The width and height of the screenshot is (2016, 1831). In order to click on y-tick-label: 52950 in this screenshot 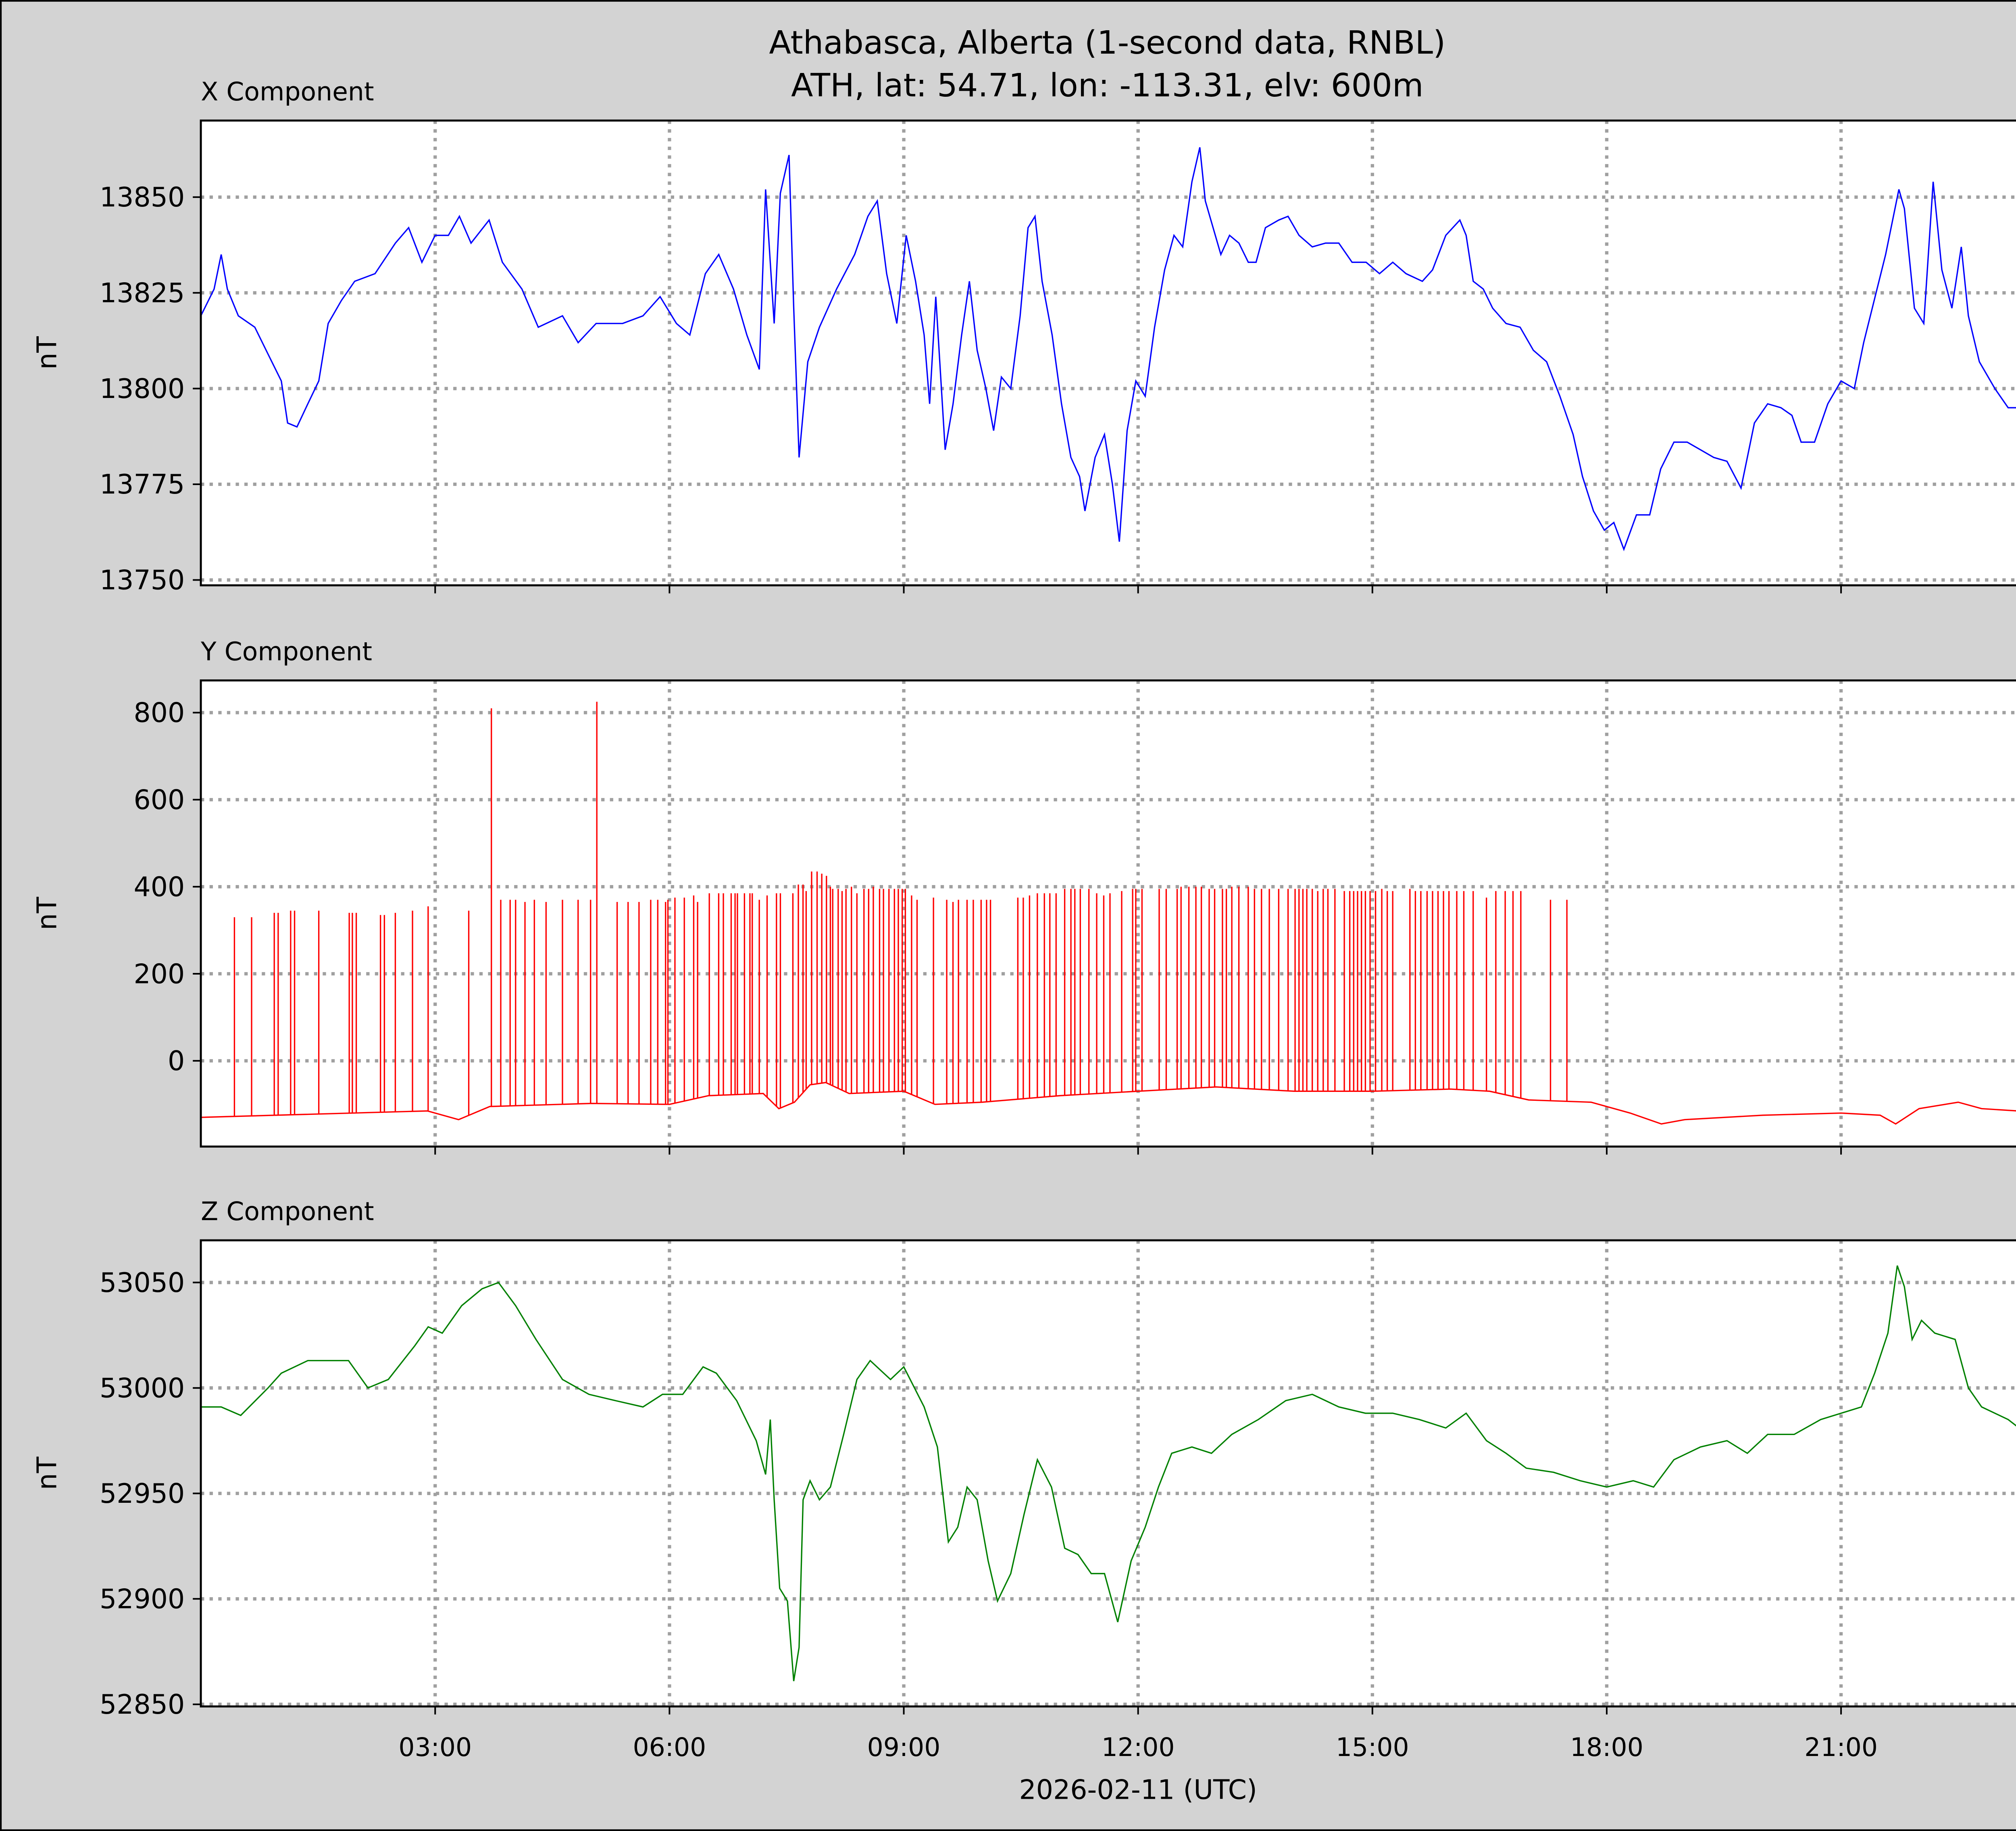, I will do `click(142, 1493)`.